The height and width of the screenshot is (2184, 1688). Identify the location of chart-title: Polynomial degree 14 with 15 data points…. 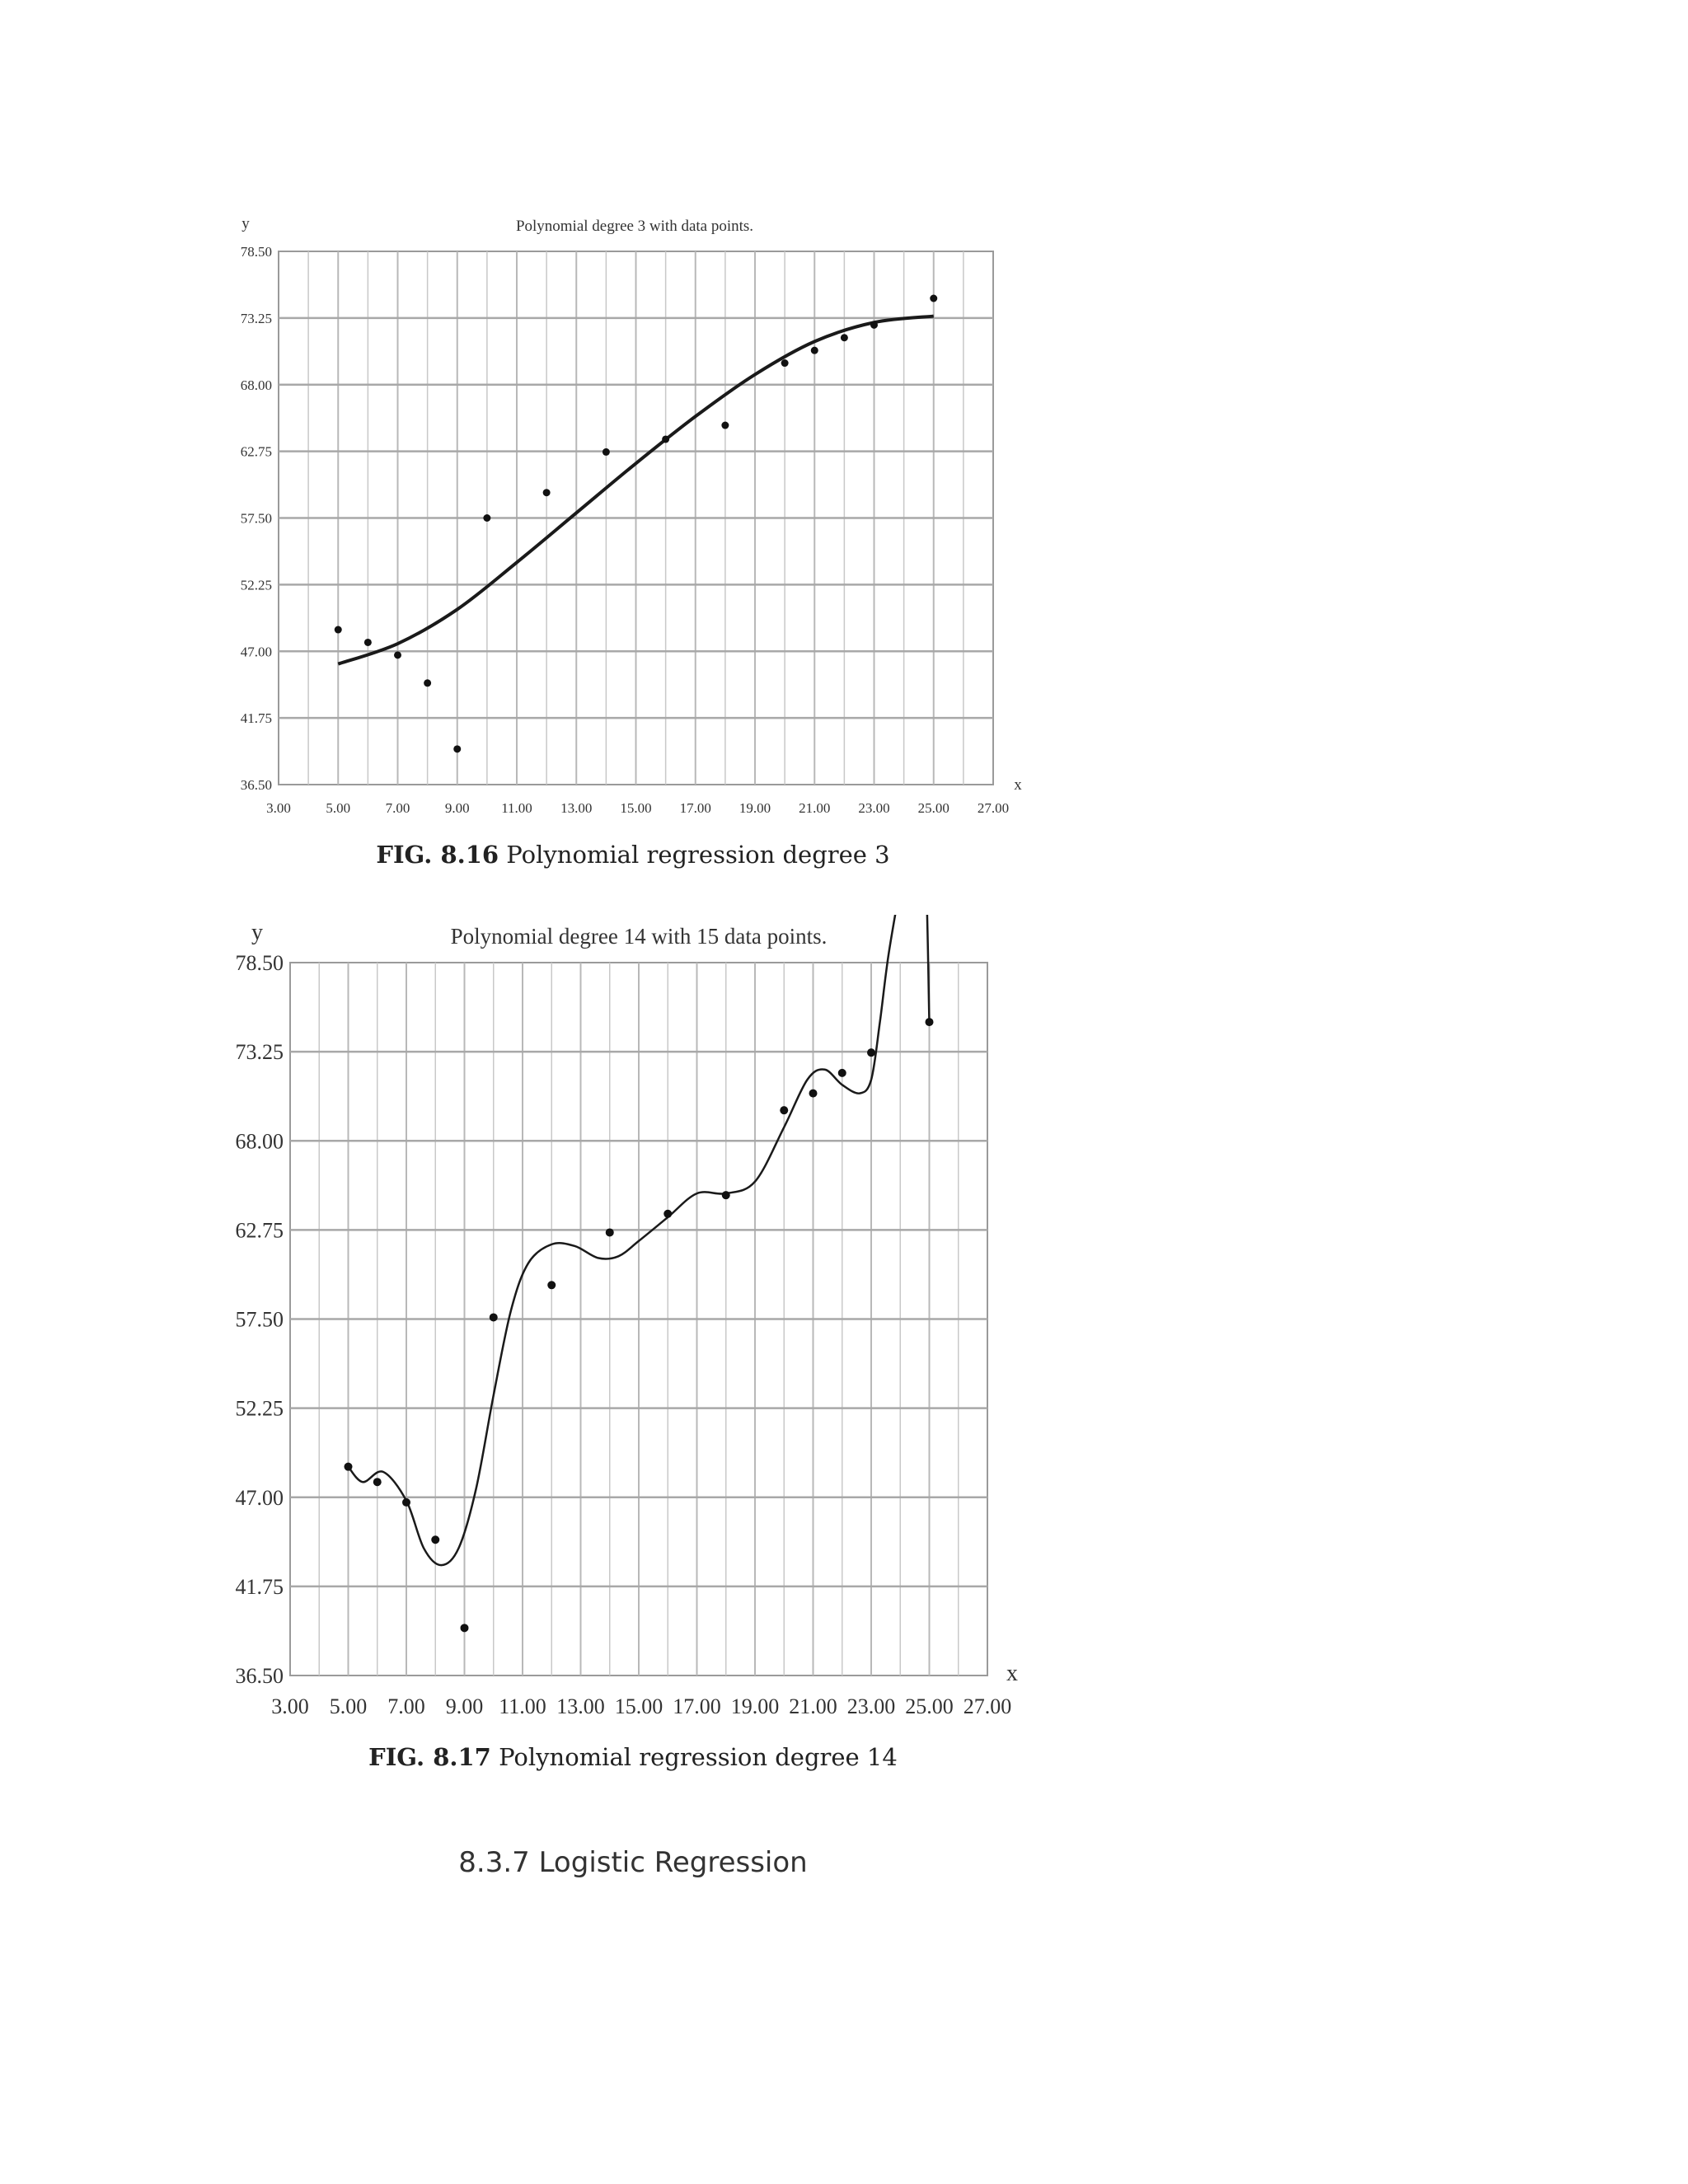
(639, 936).